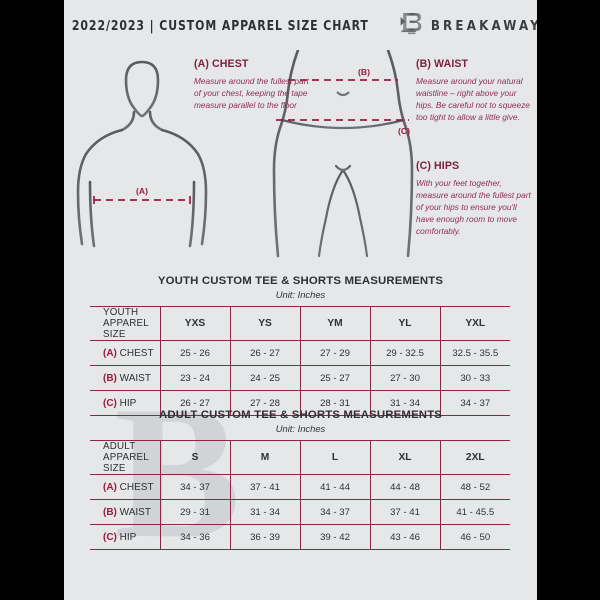  Describe the element at coordinates (404, 512) in the screenshot. I see `adult-cell-1-3: 37 - 41` at that location.